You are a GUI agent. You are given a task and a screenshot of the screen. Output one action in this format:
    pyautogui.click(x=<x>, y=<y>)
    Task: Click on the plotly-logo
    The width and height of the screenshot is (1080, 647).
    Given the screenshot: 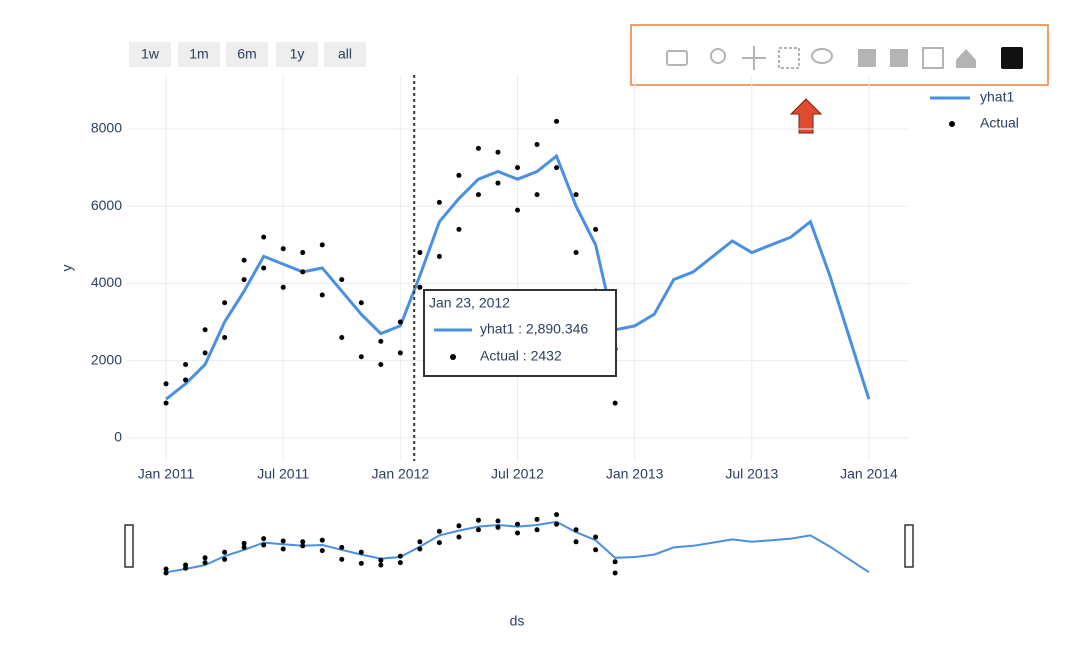 What is the action you would take?
    pyautogui.click(x=1012, y=58)
    